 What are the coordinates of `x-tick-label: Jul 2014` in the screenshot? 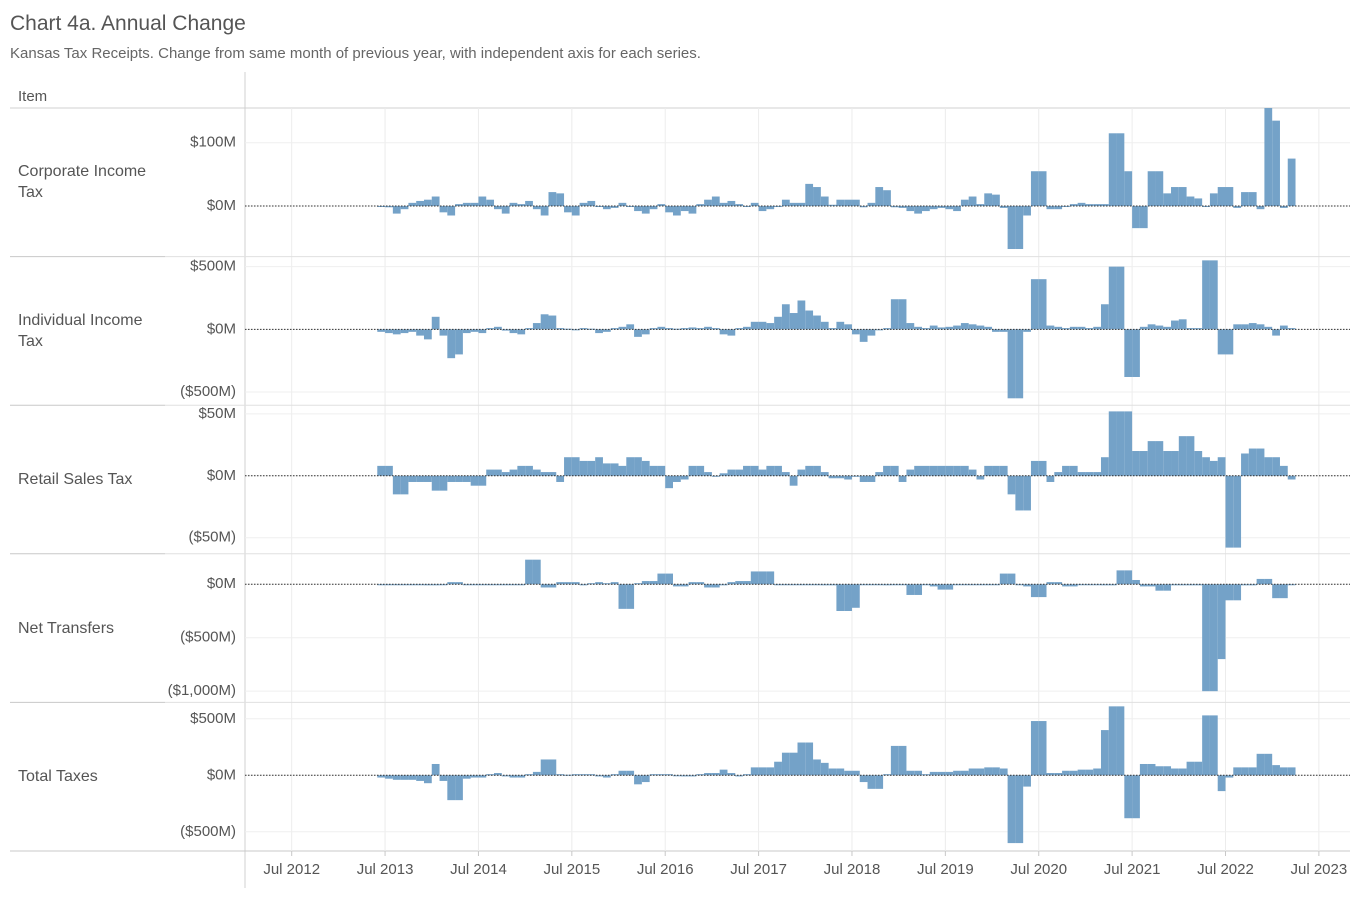 It's located at (478, 869).